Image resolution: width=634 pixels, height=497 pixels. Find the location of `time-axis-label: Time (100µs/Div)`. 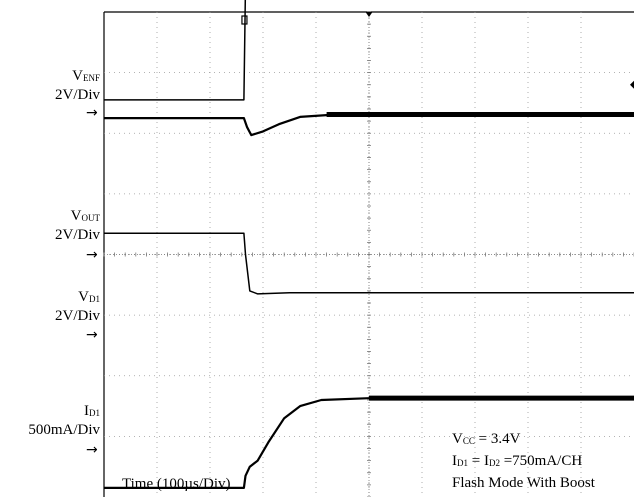

time-axis-label: Time (100µs/Div) is located at coordinates (176, 484).